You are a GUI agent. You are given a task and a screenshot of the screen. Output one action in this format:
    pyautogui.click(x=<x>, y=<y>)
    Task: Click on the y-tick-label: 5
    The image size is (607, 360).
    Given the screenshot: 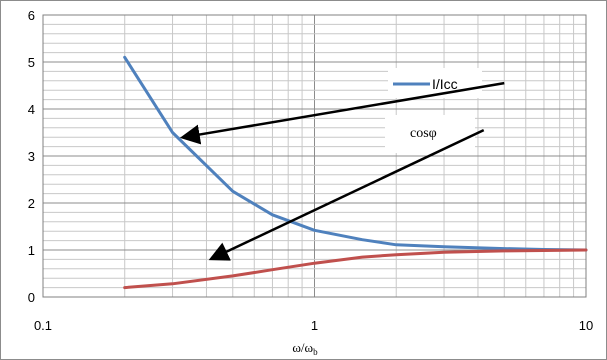 What is the action you would take?
    pyautogui.click(x=31, y=62)
    